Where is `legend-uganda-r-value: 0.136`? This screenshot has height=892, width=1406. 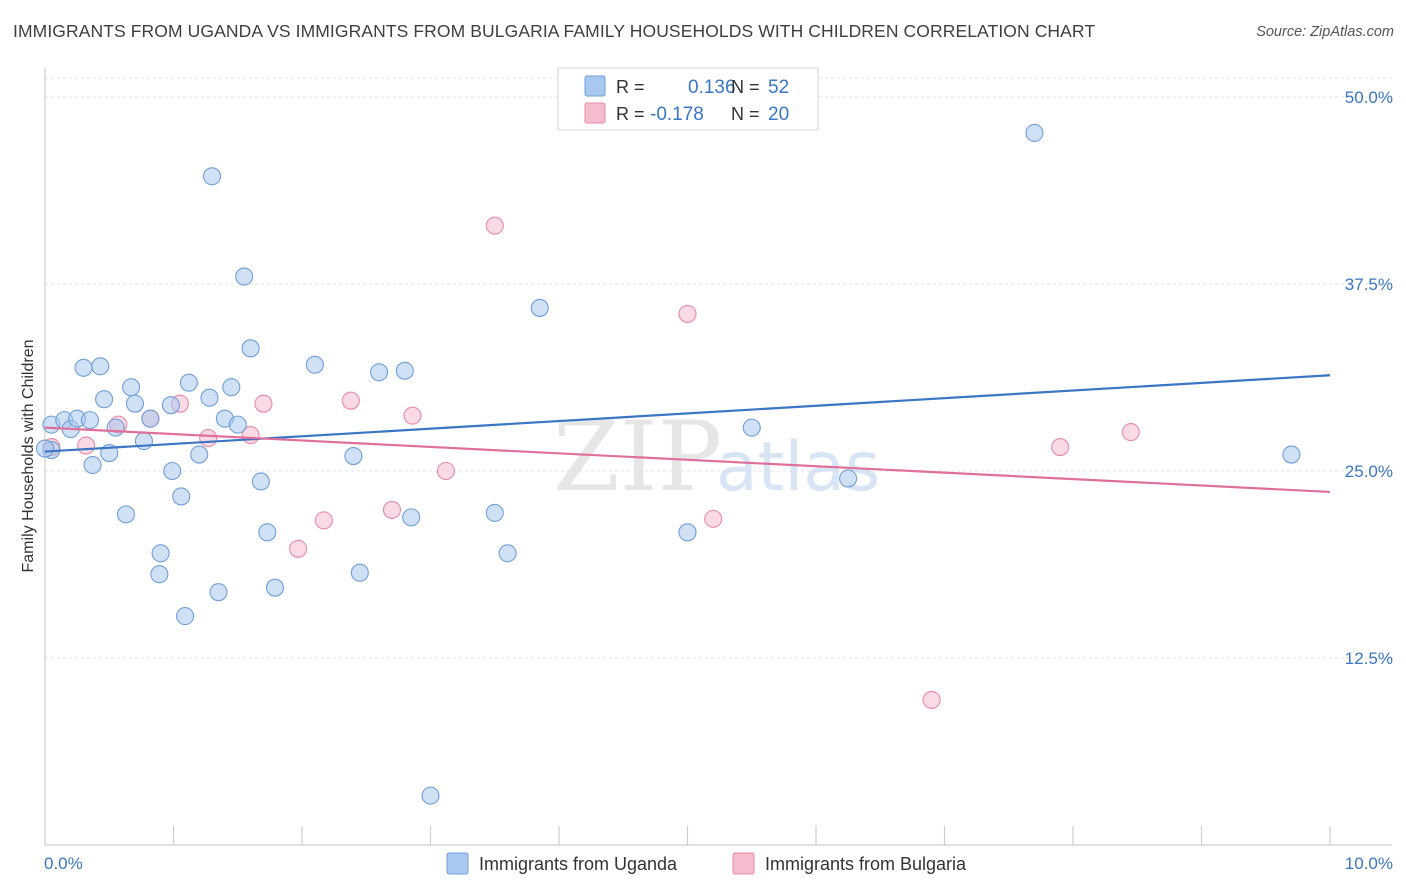
legend-uganda-r-value: 0.136 is located at coordinates (712, 87).